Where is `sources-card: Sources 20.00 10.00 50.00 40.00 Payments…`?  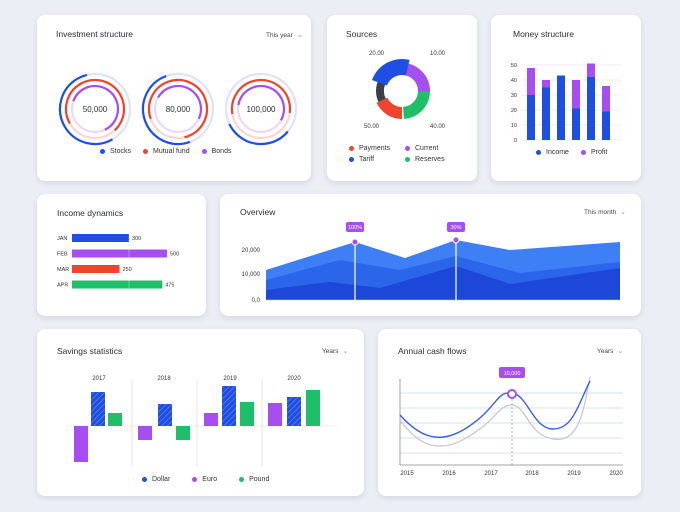
sources-card: Sources 20.00 10.00 50.00 40.00 Payments… is located at coordinates (402, 98).